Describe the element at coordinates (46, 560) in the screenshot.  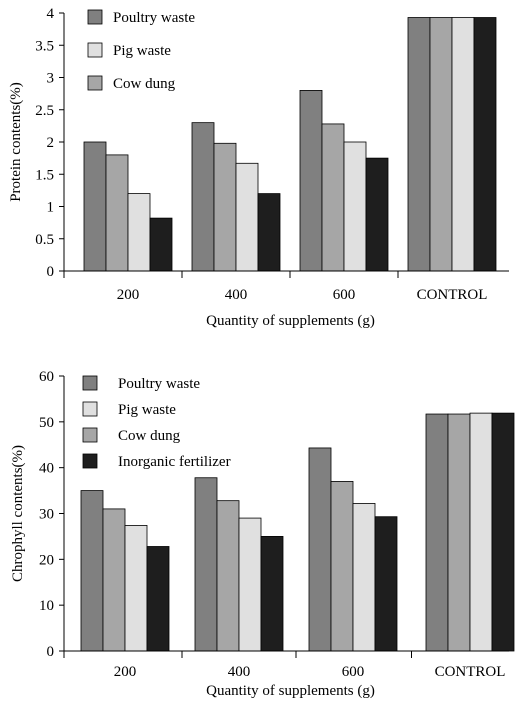
I see `y-tick-label: 20` at that location.